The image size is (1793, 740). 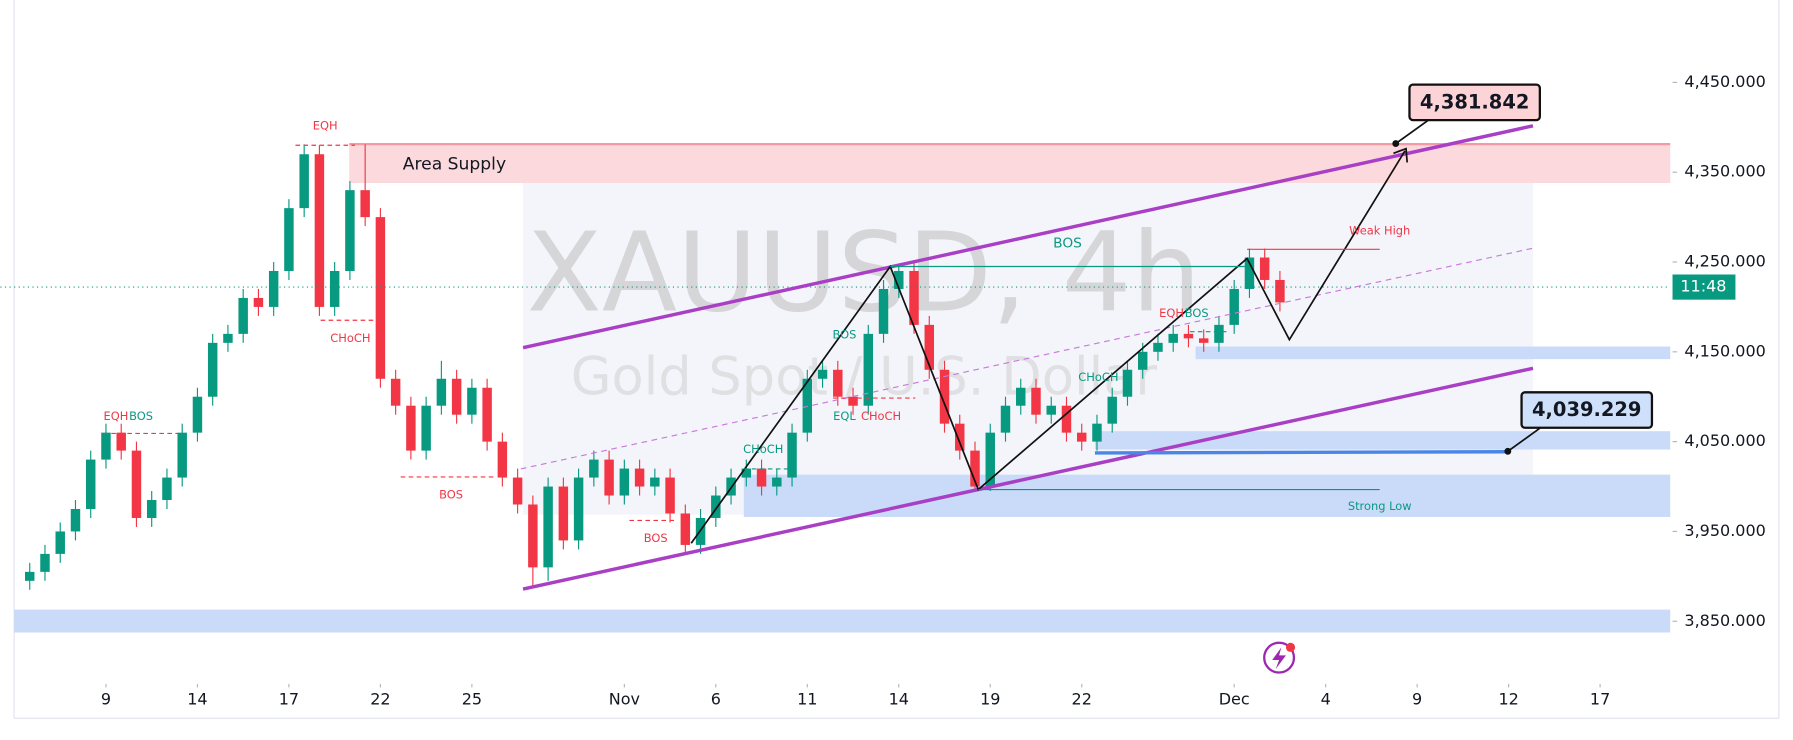 What do you see at coordinates (1401, 155) in the screenshot?
I see `arrow-head` at bounding box center [1401, 155].